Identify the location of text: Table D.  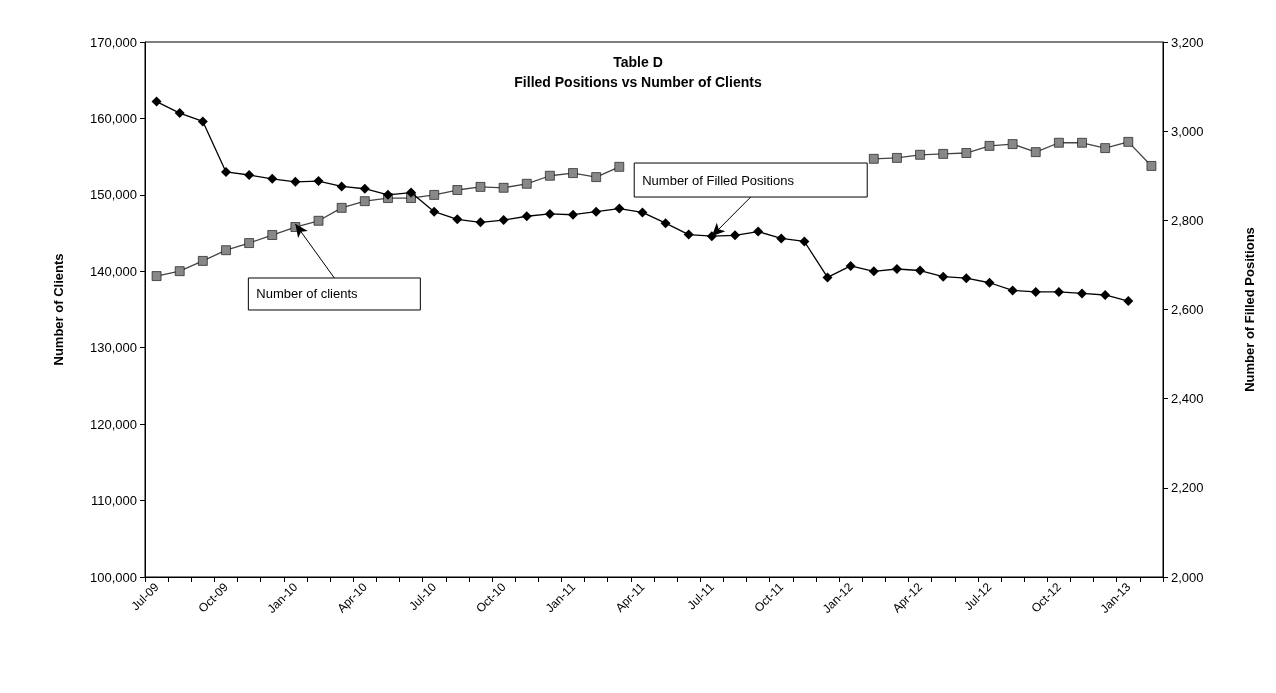
(638, 62).